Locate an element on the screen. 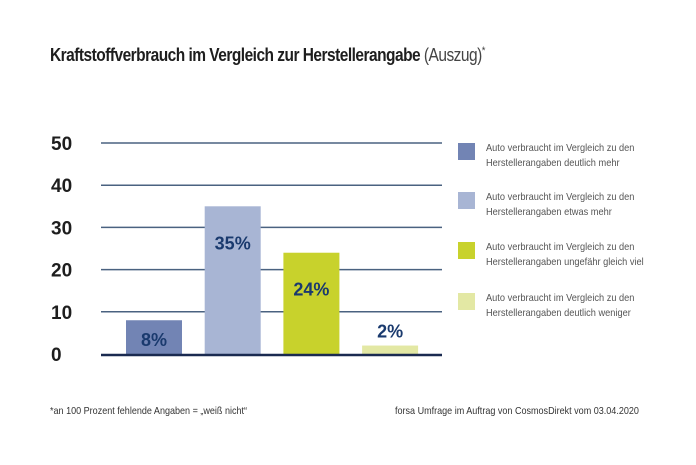  bars is located at coordinates (272, 280).